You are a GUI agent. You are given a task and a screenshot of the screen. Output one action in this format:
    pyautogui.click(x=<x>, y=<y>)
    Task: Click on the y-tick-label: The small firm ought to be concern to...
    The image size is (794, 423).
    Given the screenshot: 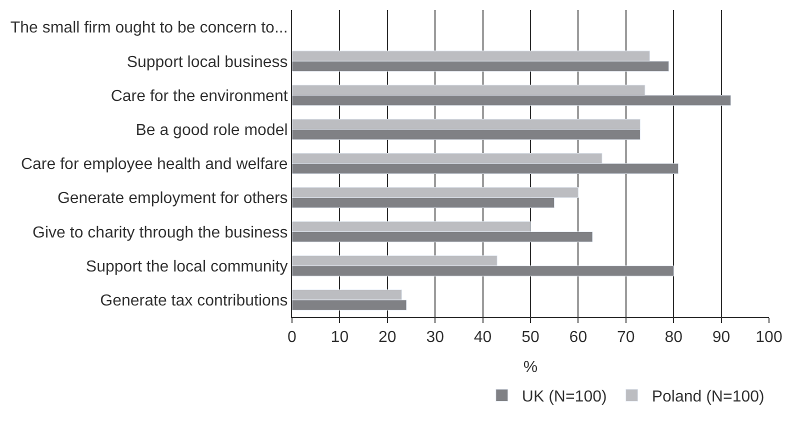 What is the action you would take?
    pyautogui.click(x=149, y=28)
    